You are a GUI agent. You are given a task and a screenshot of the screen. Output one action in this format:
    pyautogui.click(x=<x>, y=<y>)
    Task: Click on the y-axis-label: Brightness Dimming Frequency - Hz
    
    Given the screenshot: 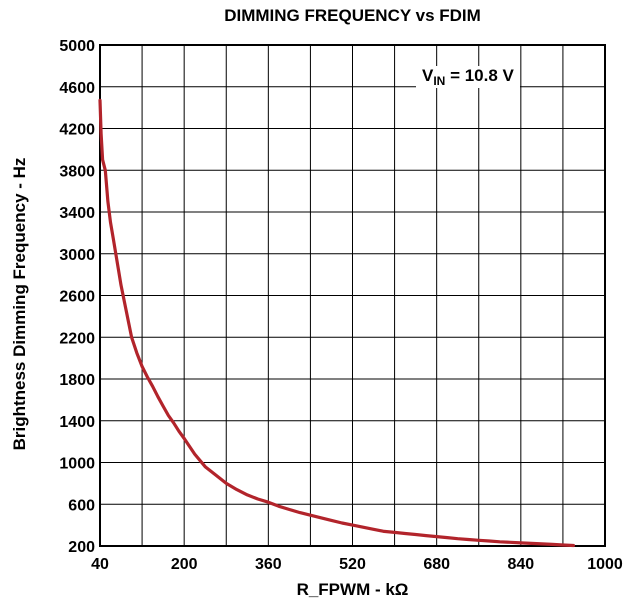 What is the action you would take?
    pyautogui.click(x=19, y=304)
    